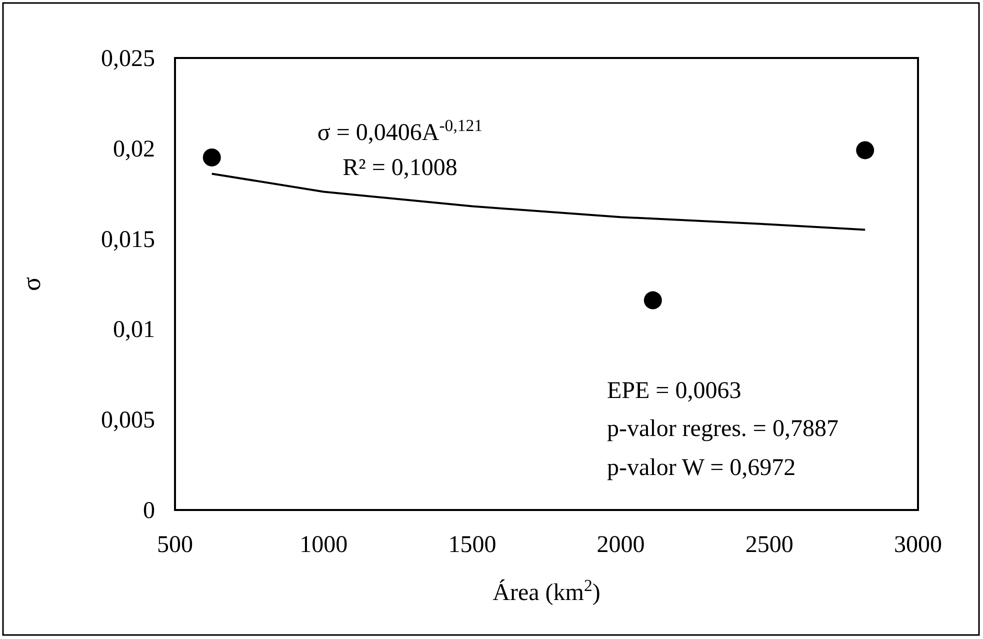  What do you see at coordinates (128, 239) in the screenshot?
I see `y-tick-label: 0,015` at bounding box center [128, 239].